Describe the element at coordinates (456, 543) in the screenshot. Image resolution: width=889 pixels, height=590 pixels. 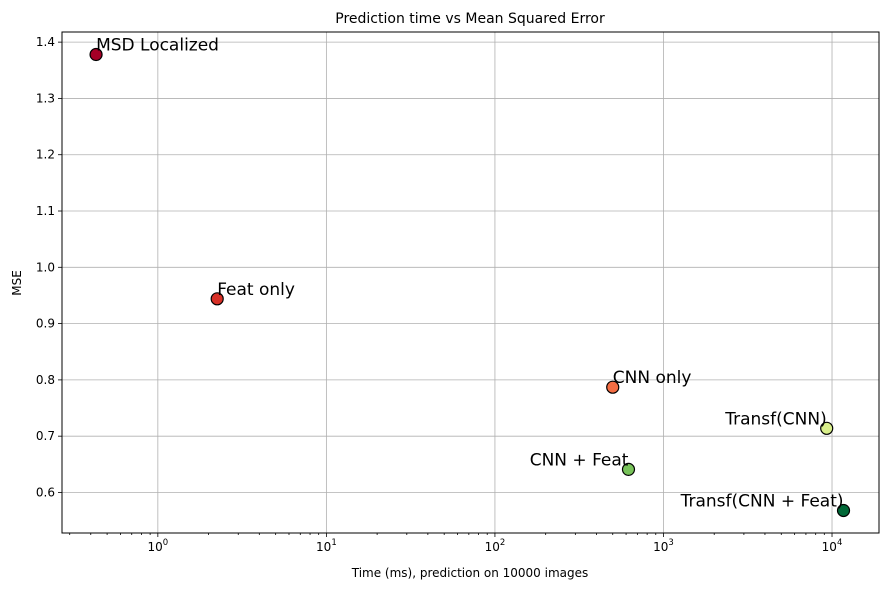
I see `x-axis-ticks: 10⁰ 10¹ 10² 10³ 10⁴` at that location.